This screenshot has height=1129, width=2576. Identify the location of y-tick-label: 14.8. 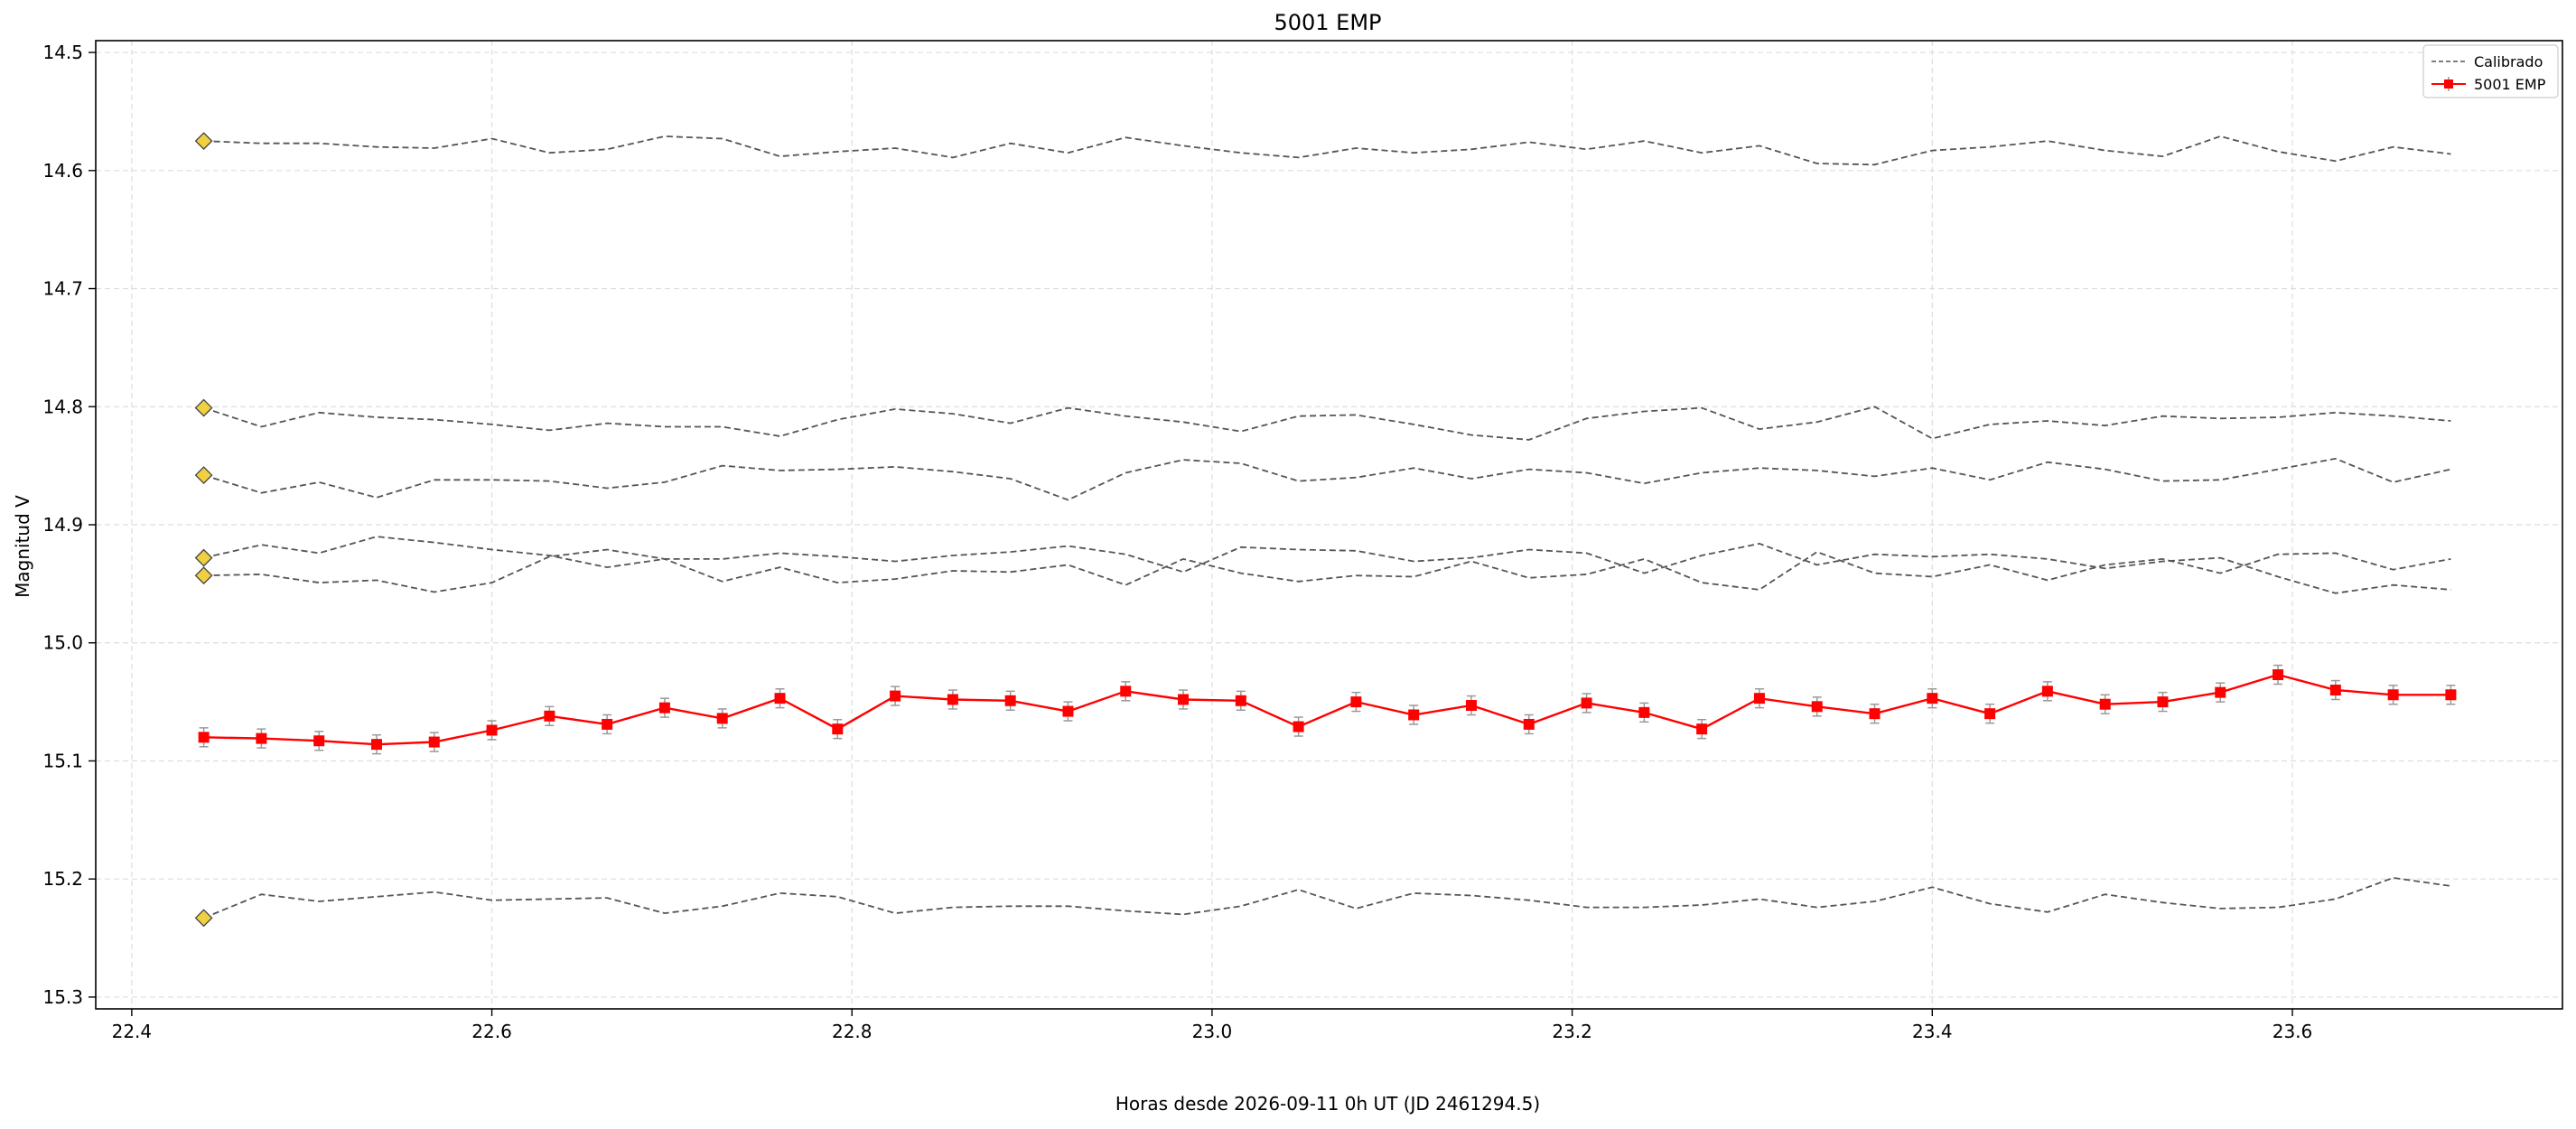
(62, 406).